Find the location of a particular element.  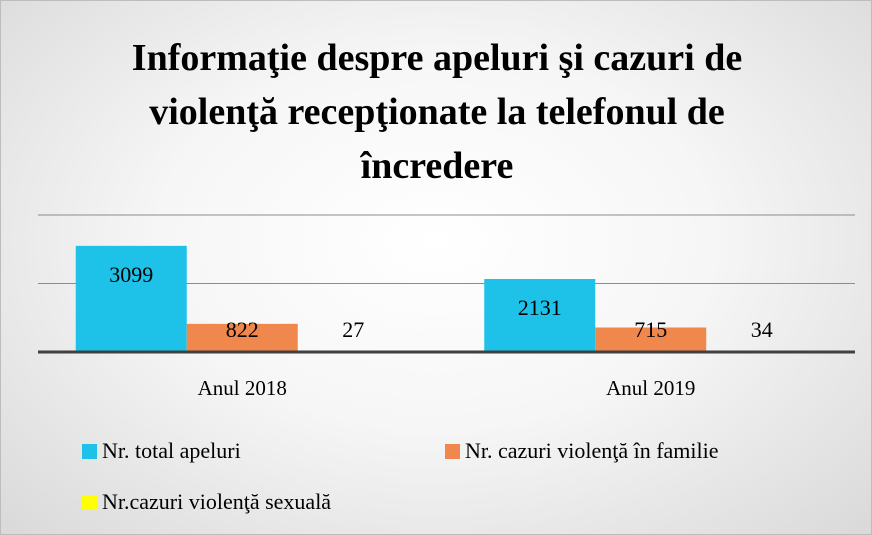

data-label: 2131 is located at coordinates (540, 307).